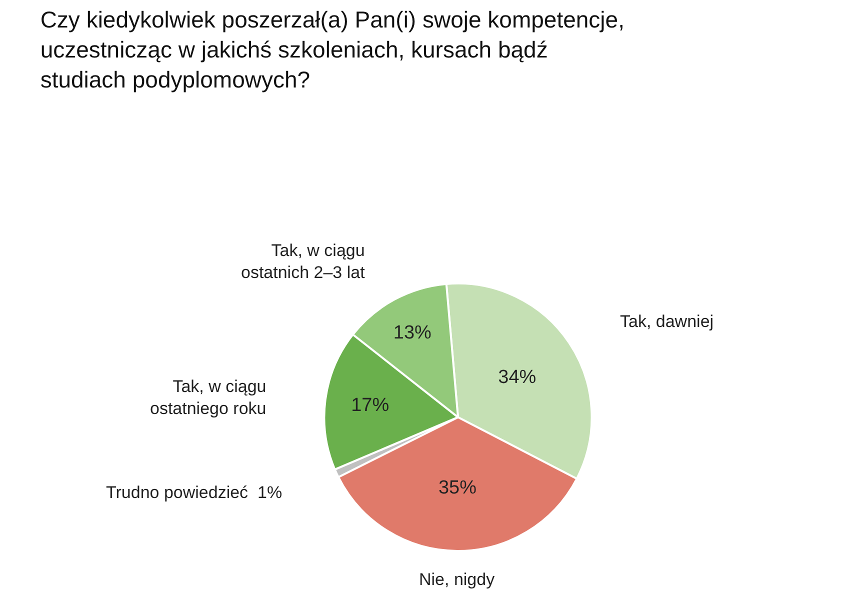 The image size is (858, 610). Describe the element at coordinates (517, 377) in the screenshot. I see `data-label: 34%` at that location.